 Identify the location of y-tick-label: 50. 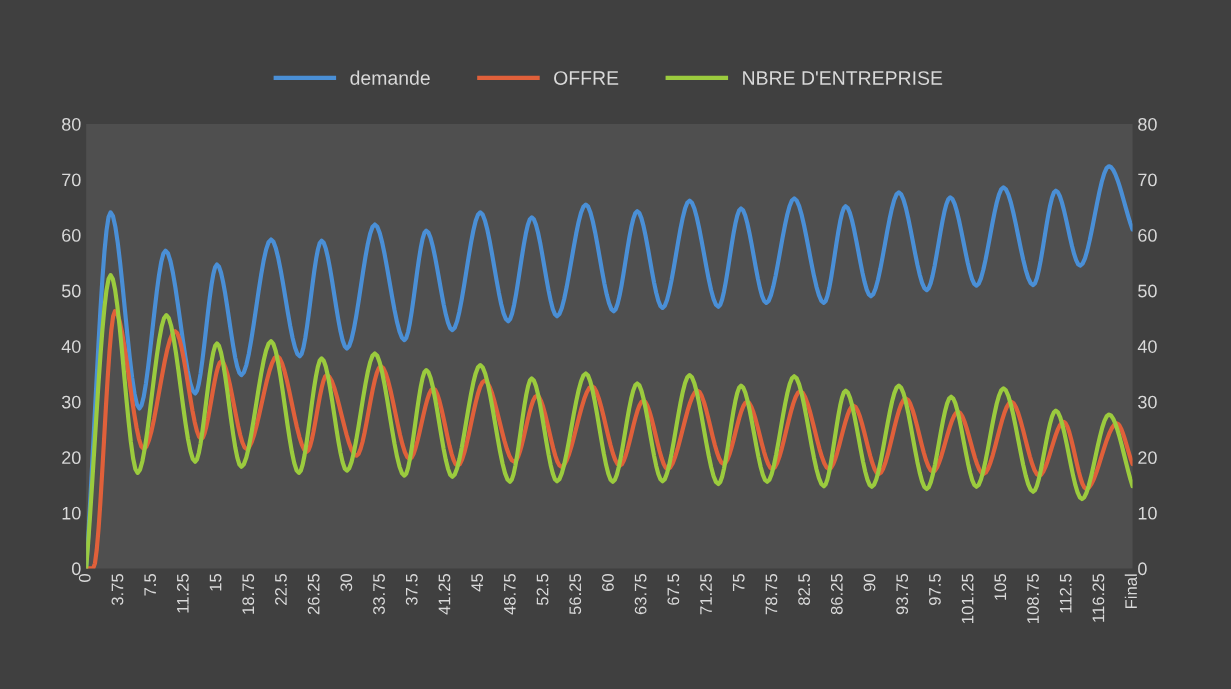
(71, 291).